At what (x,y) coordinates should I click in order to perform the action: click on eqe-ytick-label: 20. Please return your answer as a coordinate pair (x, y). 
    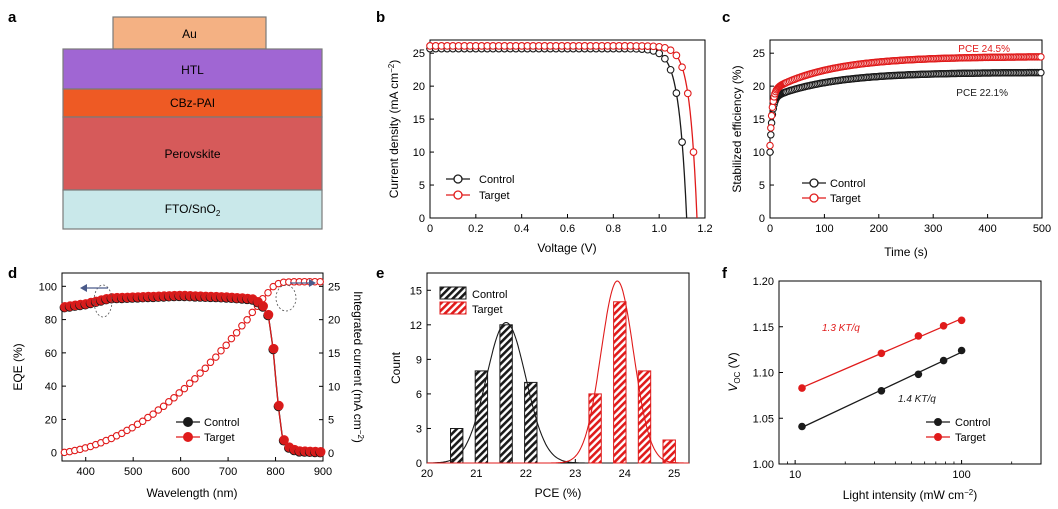
    Looking at the image, I should click on (51, 420).